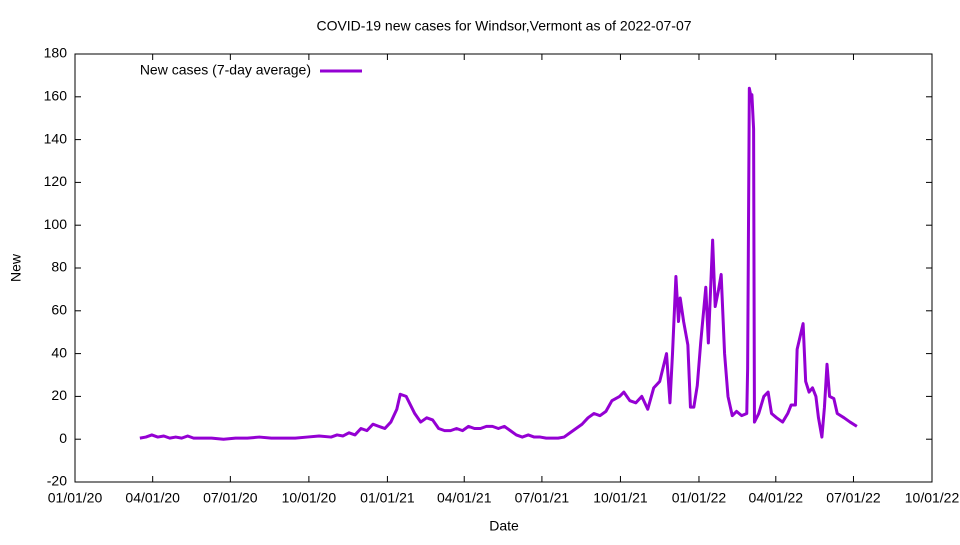 The image size is (960, 545). I want to click on y-axis-label: New, so click(16, 267).